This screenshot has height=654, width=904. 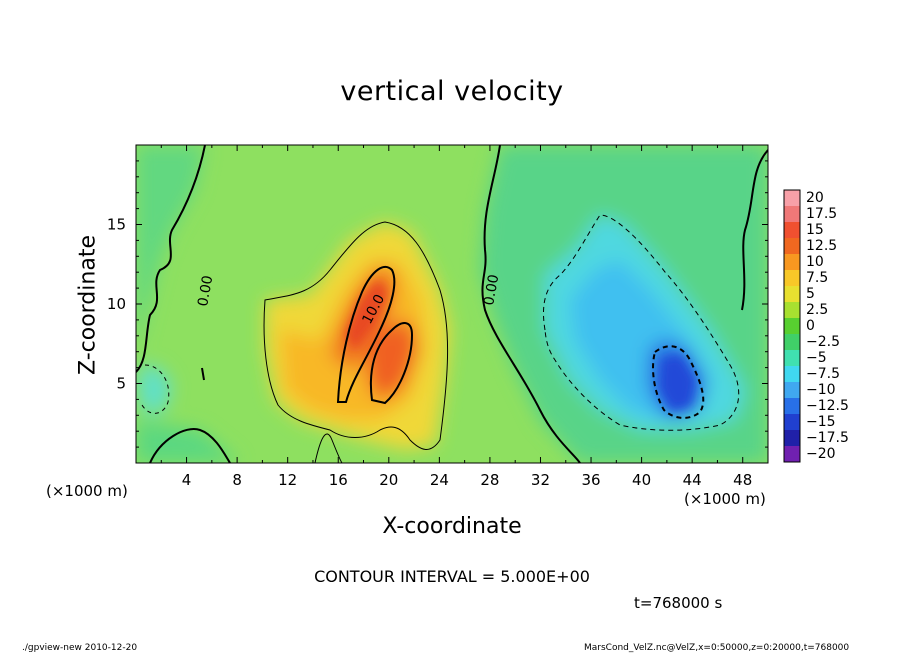 What do you see at coordinates (338, 480) in the screenshot?
I see `x-tick-label: 16` at bounding box center [338, 480].